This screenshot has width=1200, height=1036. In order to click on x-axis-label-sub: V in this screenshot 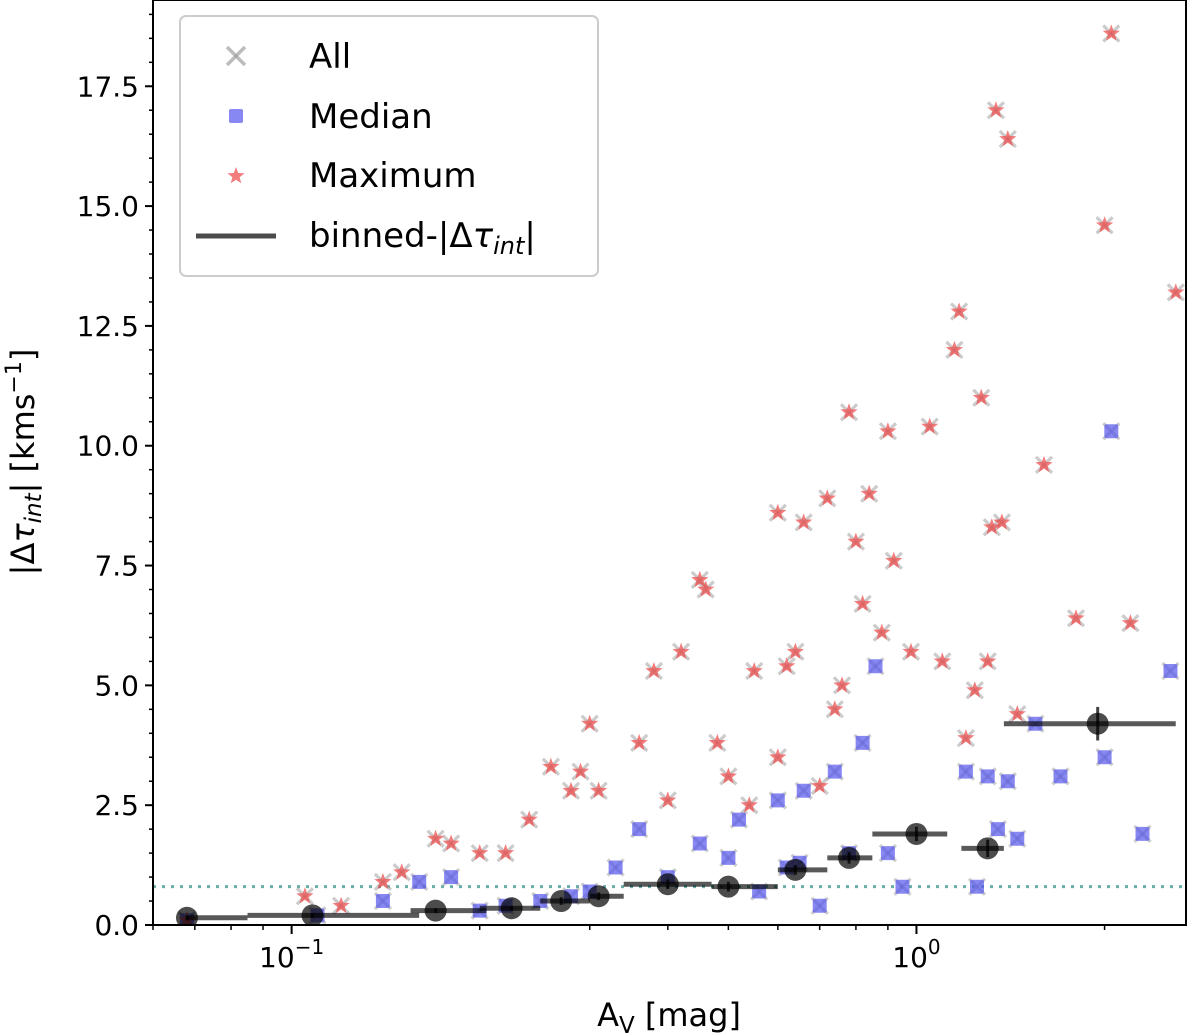, I will do `click(627, 1024)`.